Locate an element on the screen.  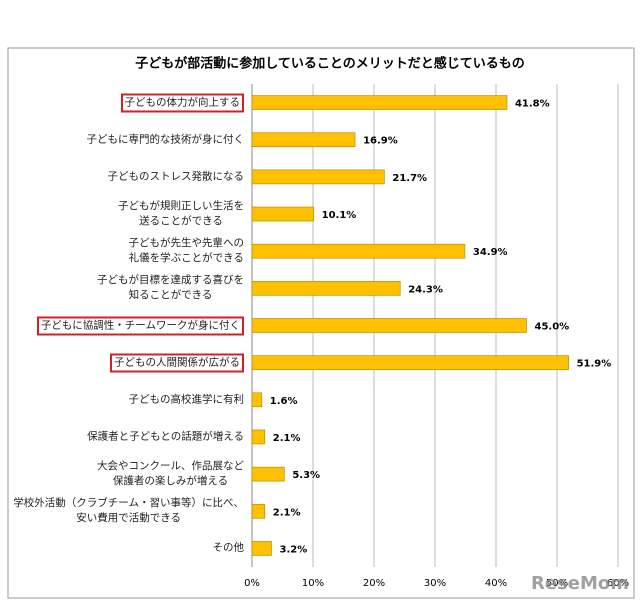
value-label: 51.9% is located at coordinates (594, 364).